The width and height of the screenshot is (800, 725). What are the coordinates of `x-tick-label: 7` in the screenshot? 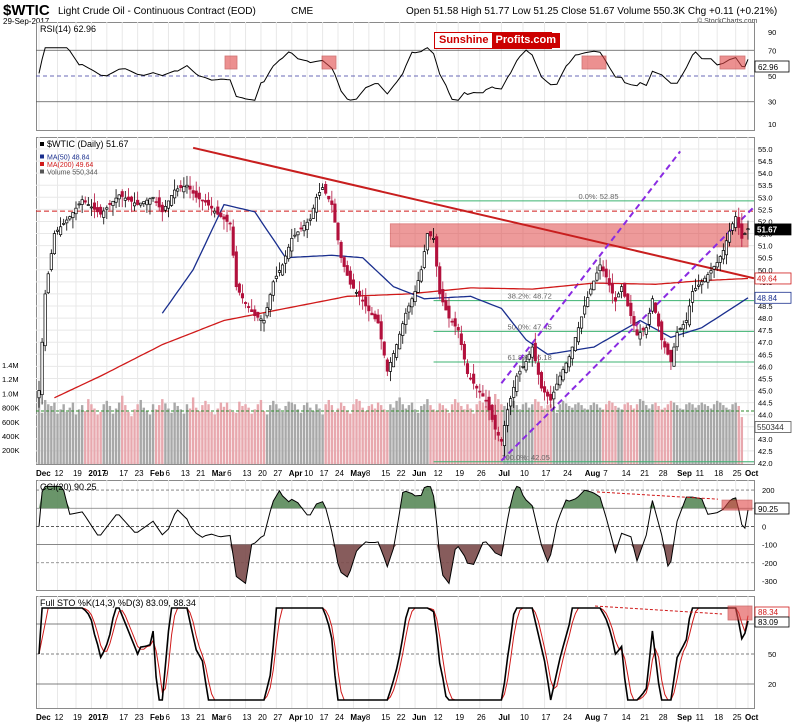 It's located at (605, 717).